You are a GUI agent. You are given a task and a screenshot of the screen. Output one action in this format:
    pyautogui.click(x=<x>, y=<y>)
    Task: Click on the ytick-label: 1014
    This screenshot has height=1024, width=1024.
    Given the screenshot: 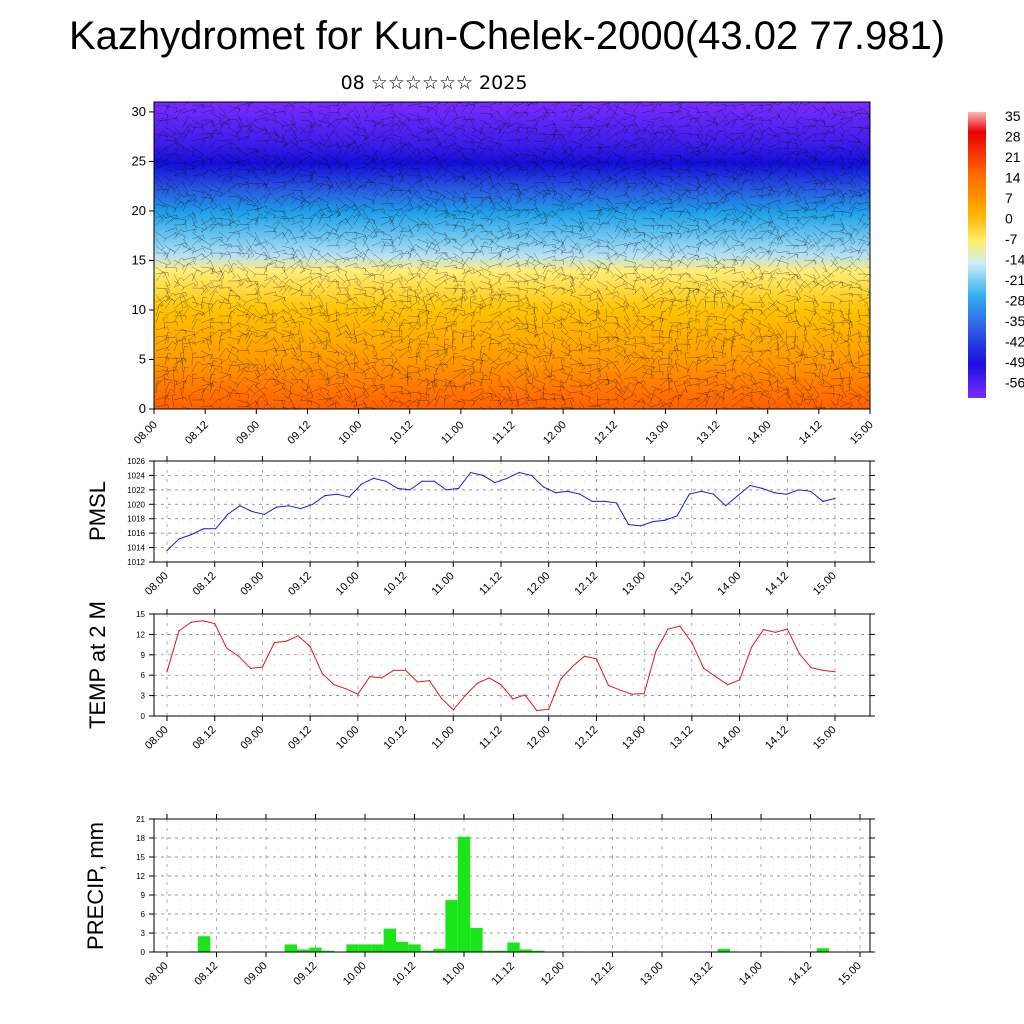 What is the action you would take?
    pyautogui.click(x=136, y=548)
    